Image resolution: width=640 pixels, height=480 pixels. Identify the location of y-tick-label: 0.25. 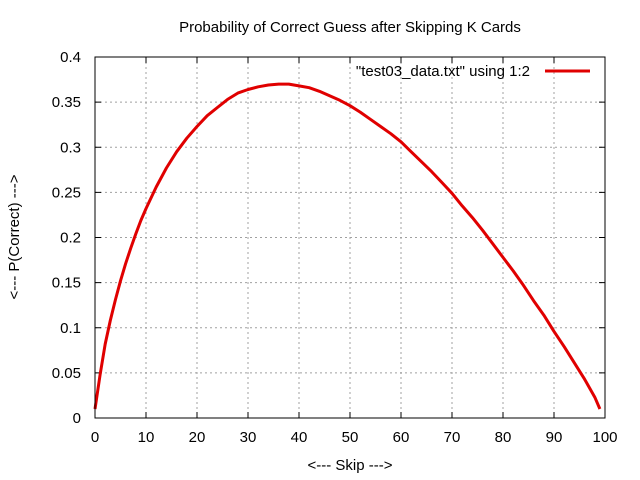
(66, 192).